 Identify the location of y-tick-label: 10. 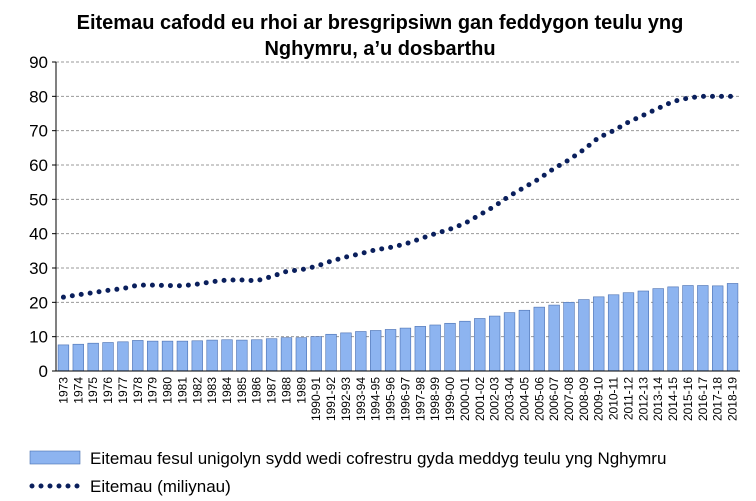
(38, 337).